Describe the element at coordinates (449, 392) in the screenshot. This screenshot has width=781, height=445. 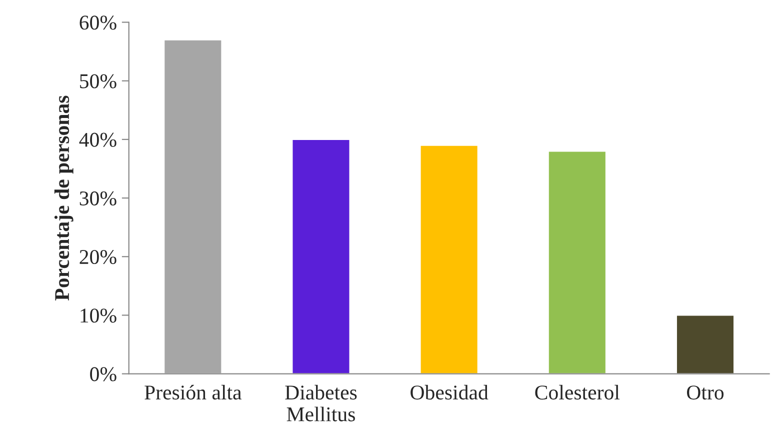
I see `x-tick-label: Obesidad` at that location.